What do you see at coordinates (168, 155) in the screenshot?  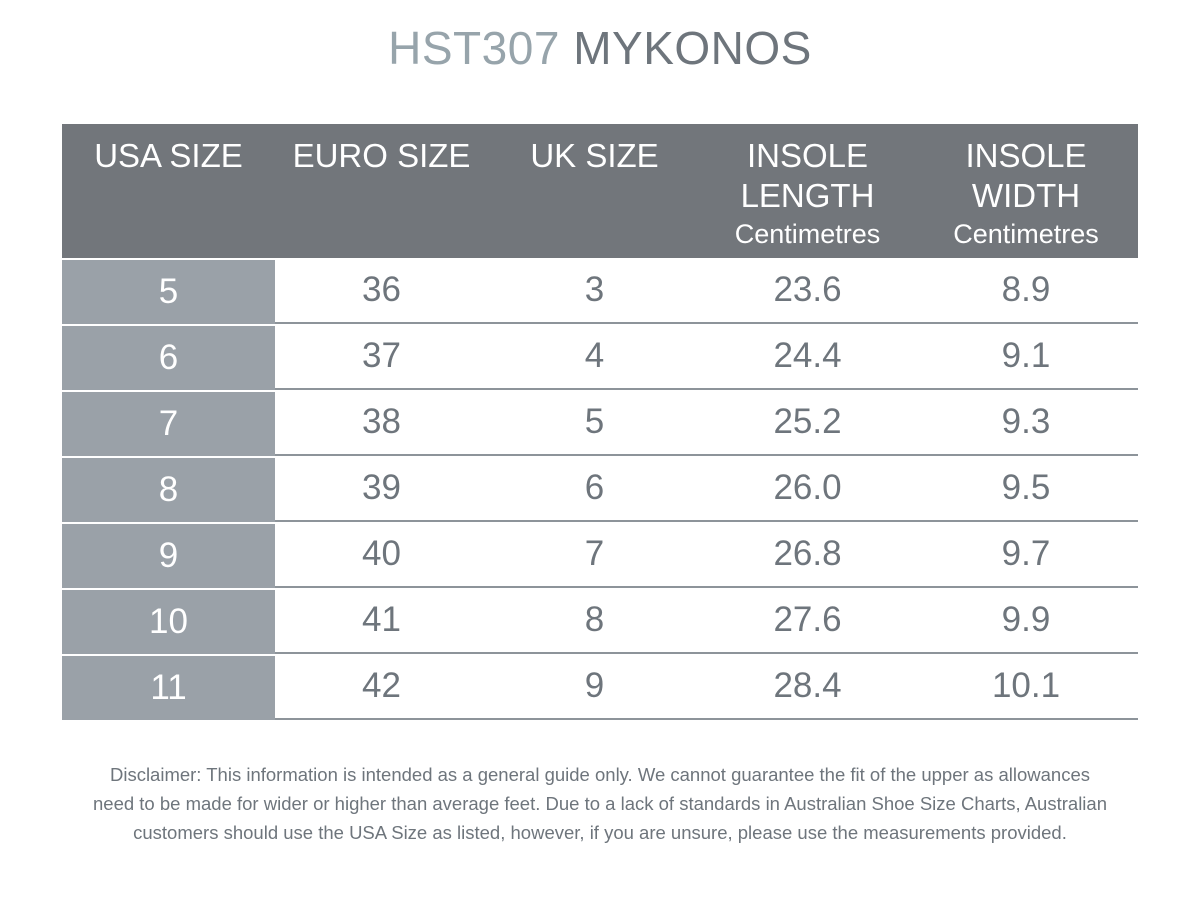 I see `header-usa-size: USA SIZE` at bounding box center [168, 155].